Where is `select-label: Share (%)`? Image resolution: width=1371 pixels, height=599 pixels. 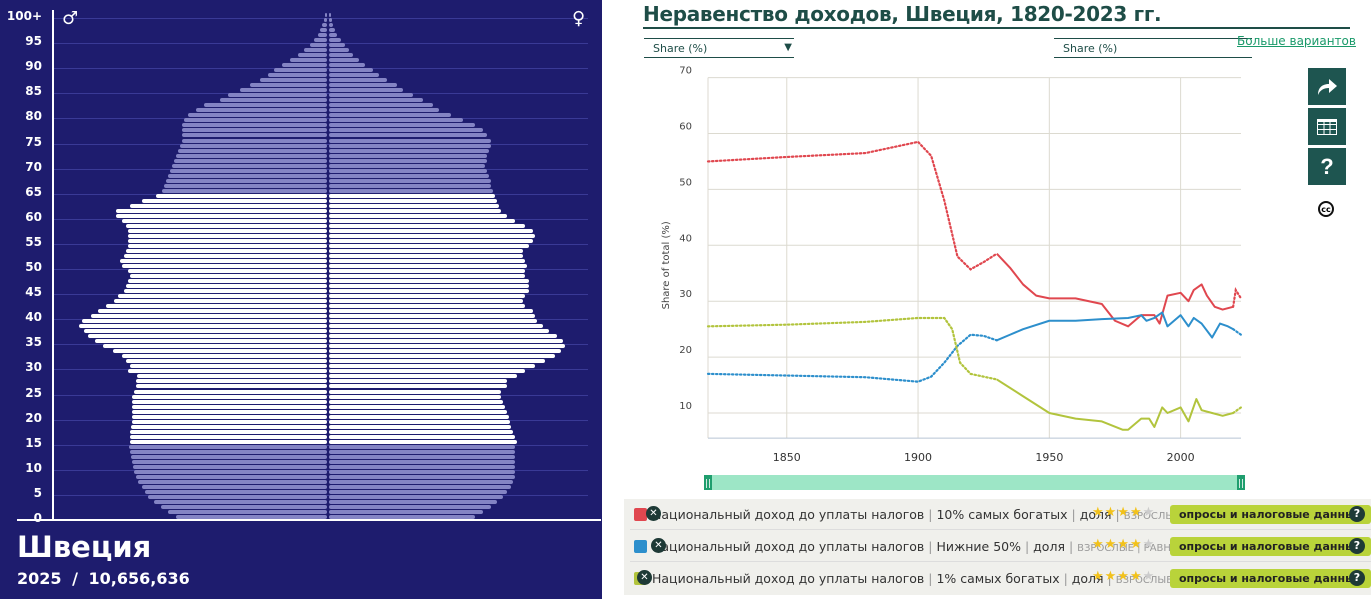
select-label: Share (%) is located at coordinates (680, 48).